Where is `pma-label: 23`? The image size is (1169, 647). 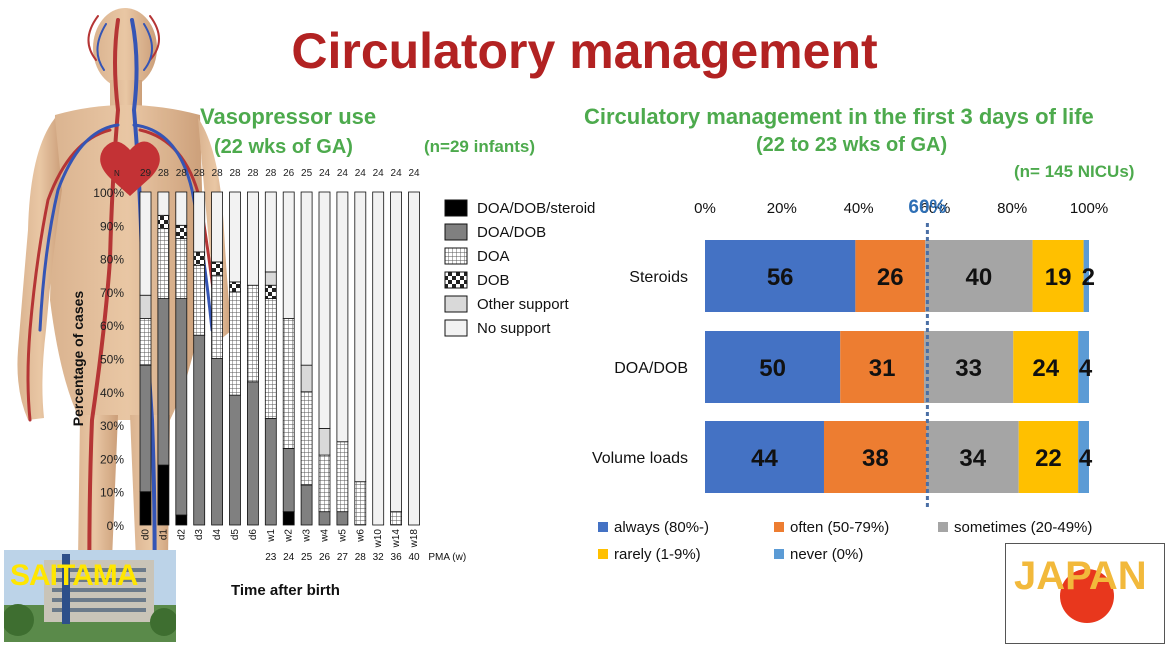
pma-label: 23 is located at coordinates (271, 557).